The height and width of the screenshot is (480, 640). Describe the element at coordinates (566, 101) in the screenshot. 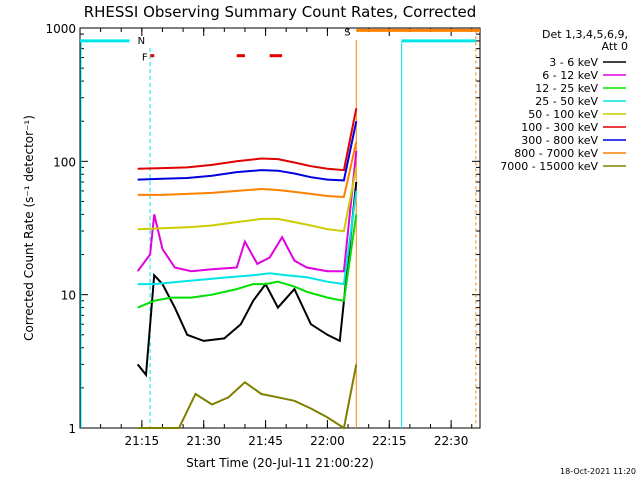

I see `legend-label-3: 25 - 50 keV` at that location.